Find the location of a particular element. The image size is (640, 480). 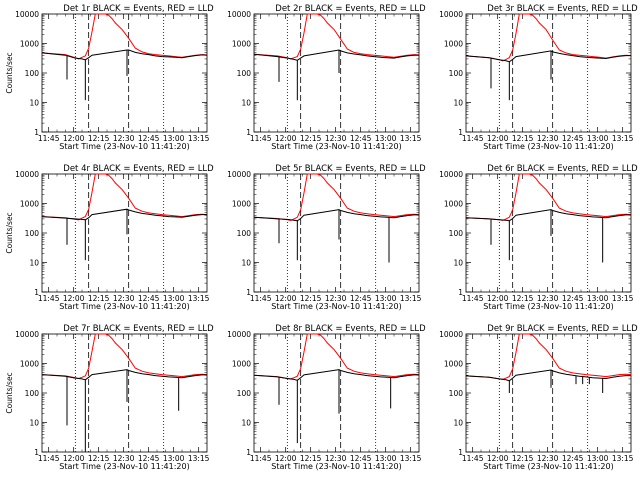

chart-title: Det 8r BLACK = Events, RED = LLD is located at coordinates (350, 329).